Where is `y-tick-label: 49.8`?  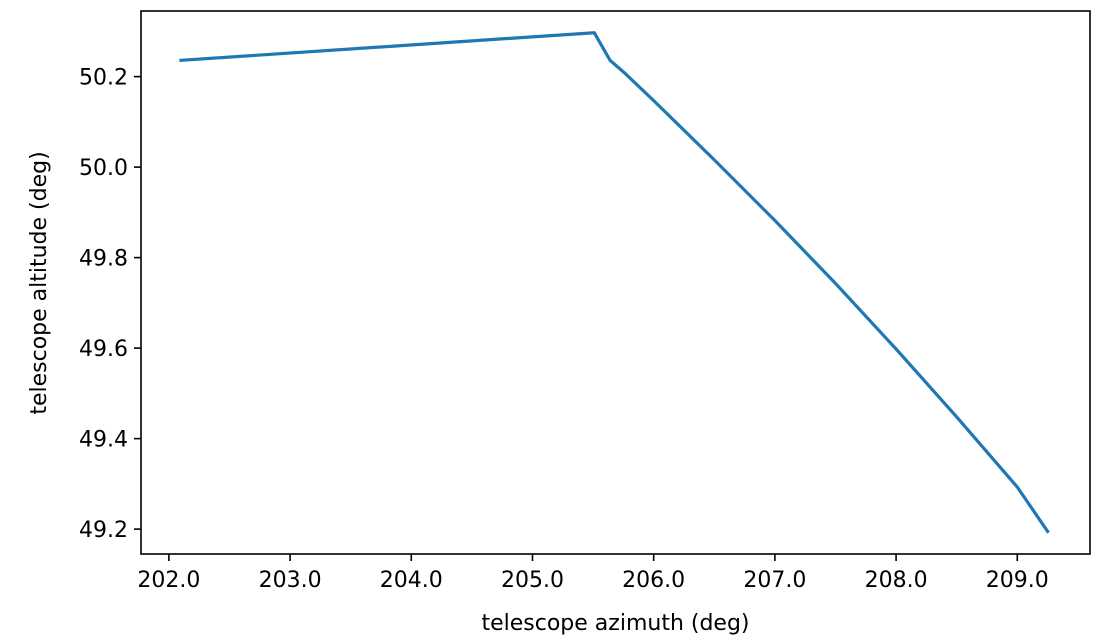 y-tick-label: 49.8 is located at coordinates (103, 259).